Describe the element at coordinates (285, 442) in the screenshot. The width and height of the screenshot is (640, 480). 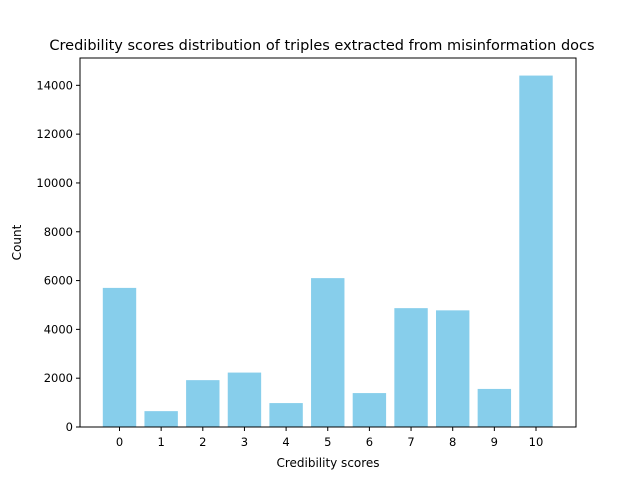
I see `x-tick-label: 4` at that location.